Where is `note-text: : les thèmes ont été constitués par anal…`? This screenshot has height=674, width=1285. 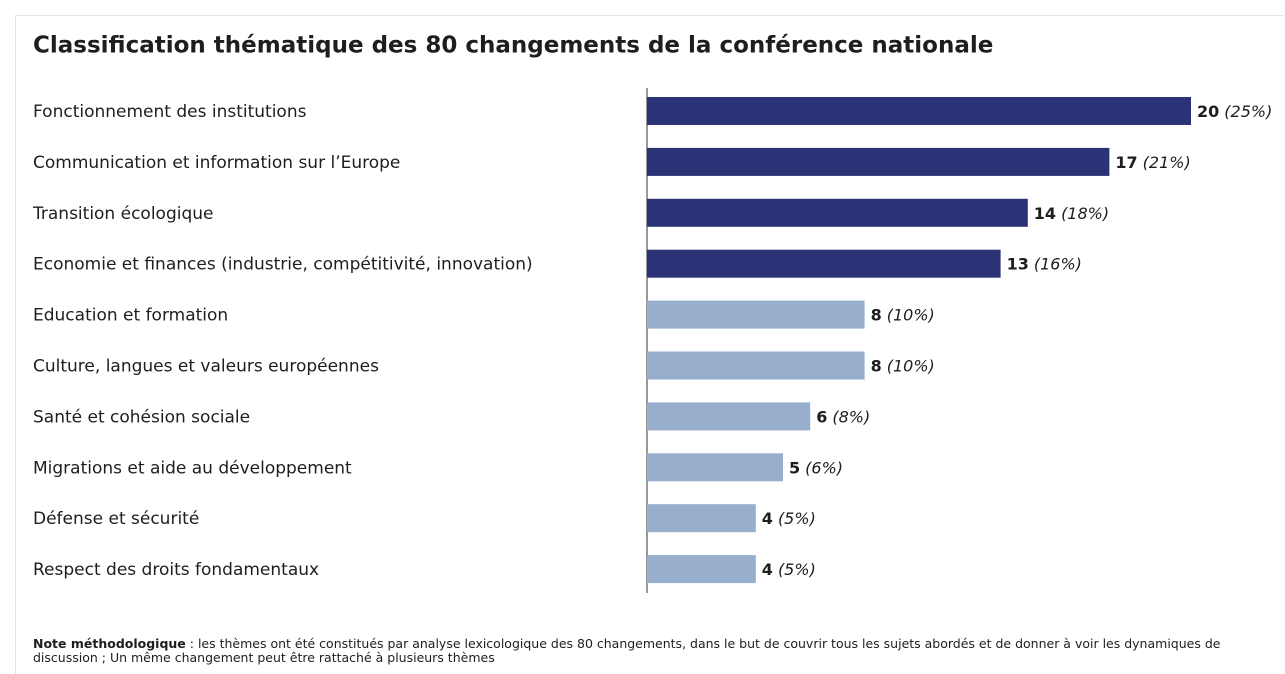
note-text: : les thèmes ont été constitués par anal… is located at coordinates (627, 650).